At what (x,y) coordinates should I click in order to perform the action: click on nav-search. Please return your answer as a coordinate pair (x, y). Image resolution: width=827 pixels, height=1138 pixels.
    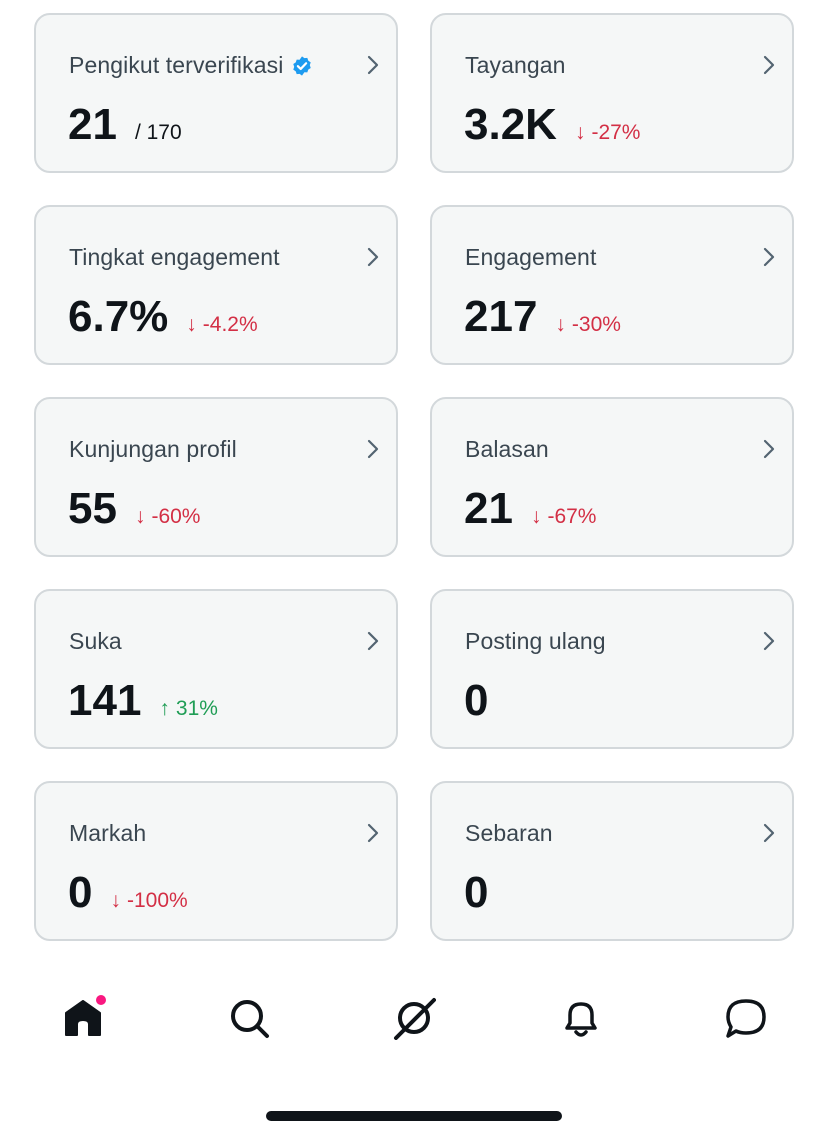
    Looking at the image, I should click on (249, 1018).